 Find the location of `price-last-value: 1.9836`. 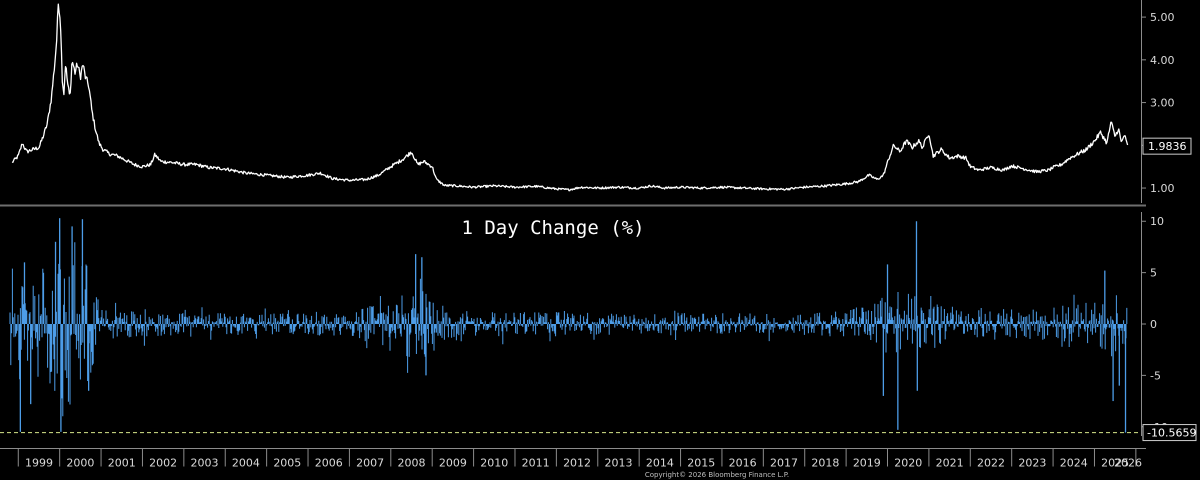

price-last-value: 1.9836 is located at coordinates (1167, 146).